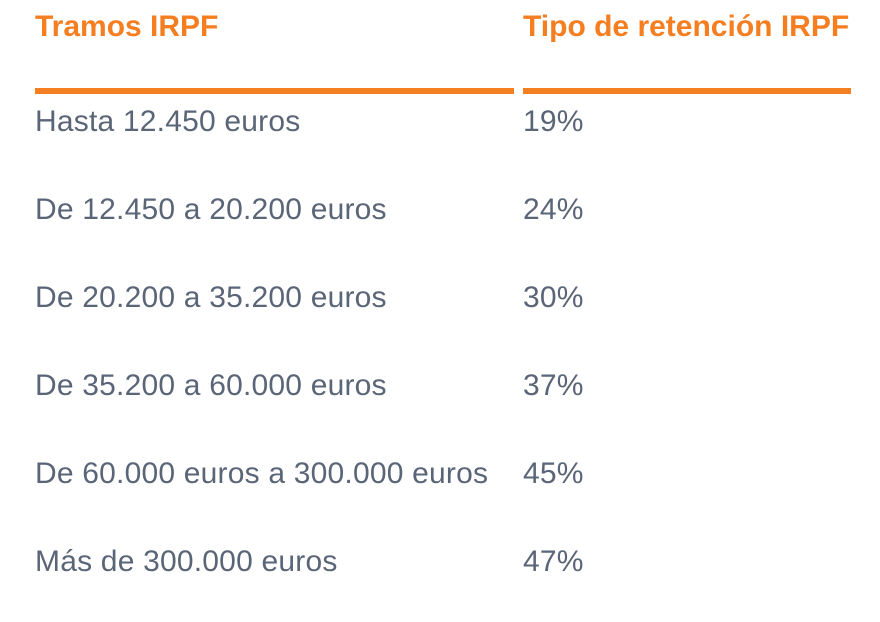  Describe the element at coordinates (211, 297) in the screenshot. I see `tramo-cell: De 20.200 a 35.200 euros` at that location.